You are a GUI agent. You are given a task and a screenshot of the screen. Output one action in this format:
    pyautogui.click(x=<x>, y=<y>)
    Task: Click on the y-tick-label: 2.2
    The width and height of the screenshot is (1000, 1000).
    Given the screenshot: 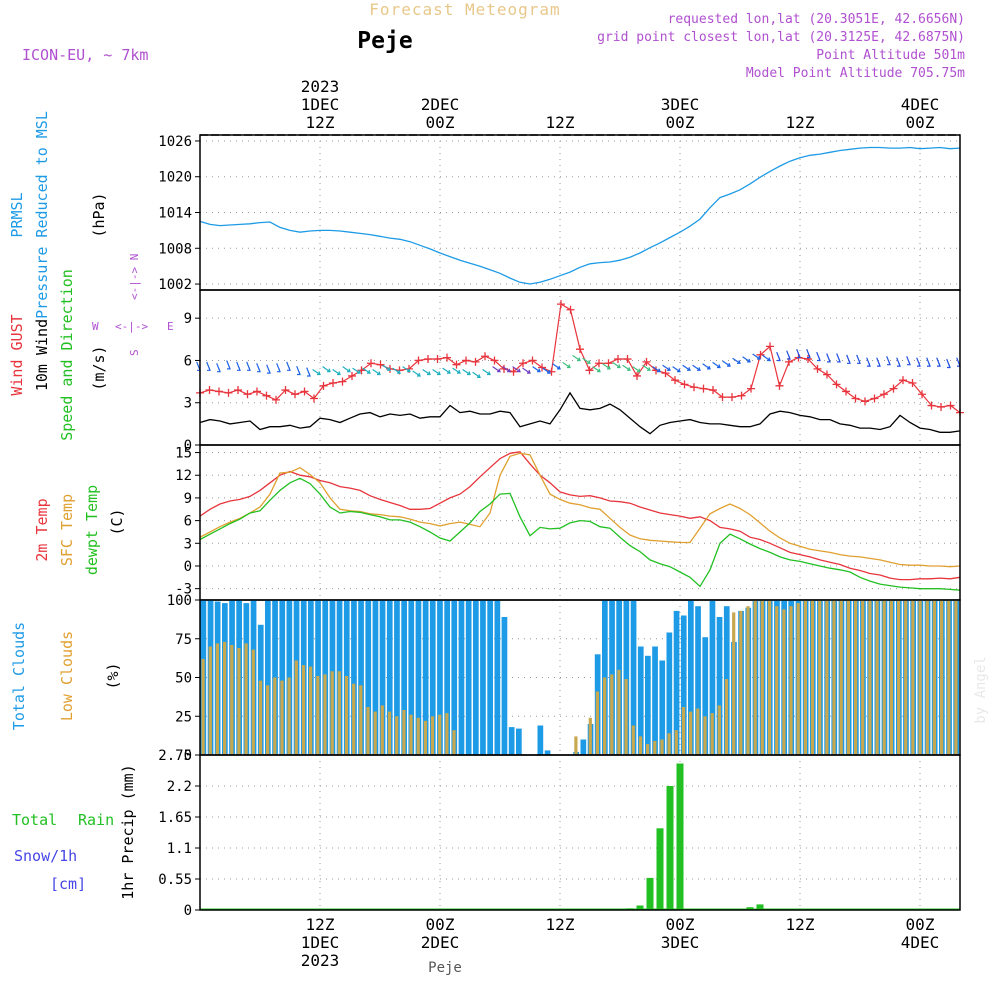 What is the action you would take?
    pyautogui.click(x=179, y=787)
    